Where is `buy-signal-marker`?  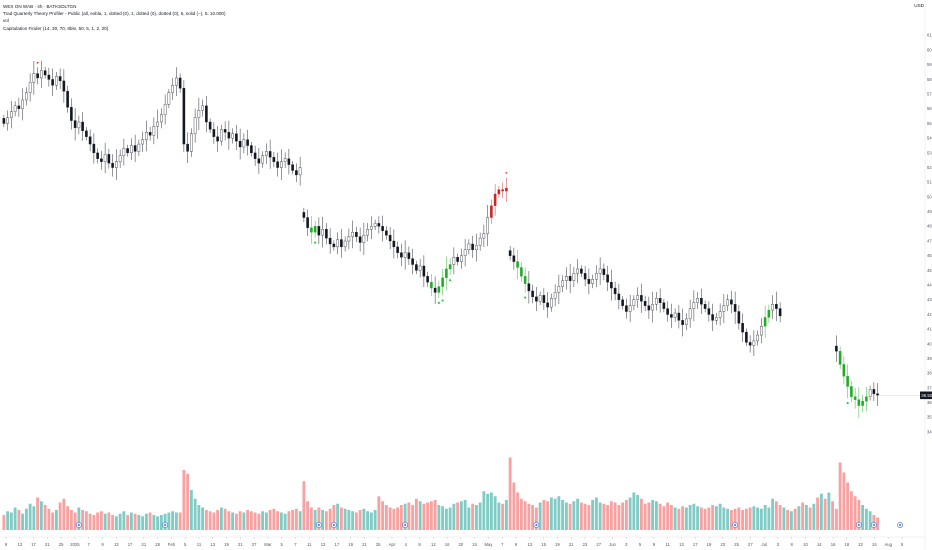
buy-signal-marker is located at coordinates (525, 297).